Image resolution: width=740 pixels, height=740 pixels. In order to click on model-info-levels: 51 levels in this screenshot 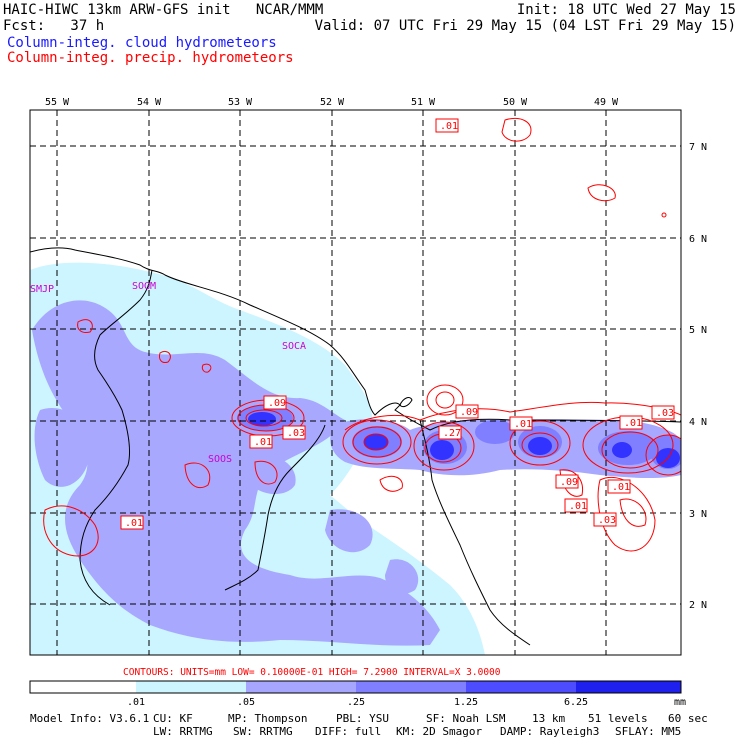, I will do `click(618, 718)`.